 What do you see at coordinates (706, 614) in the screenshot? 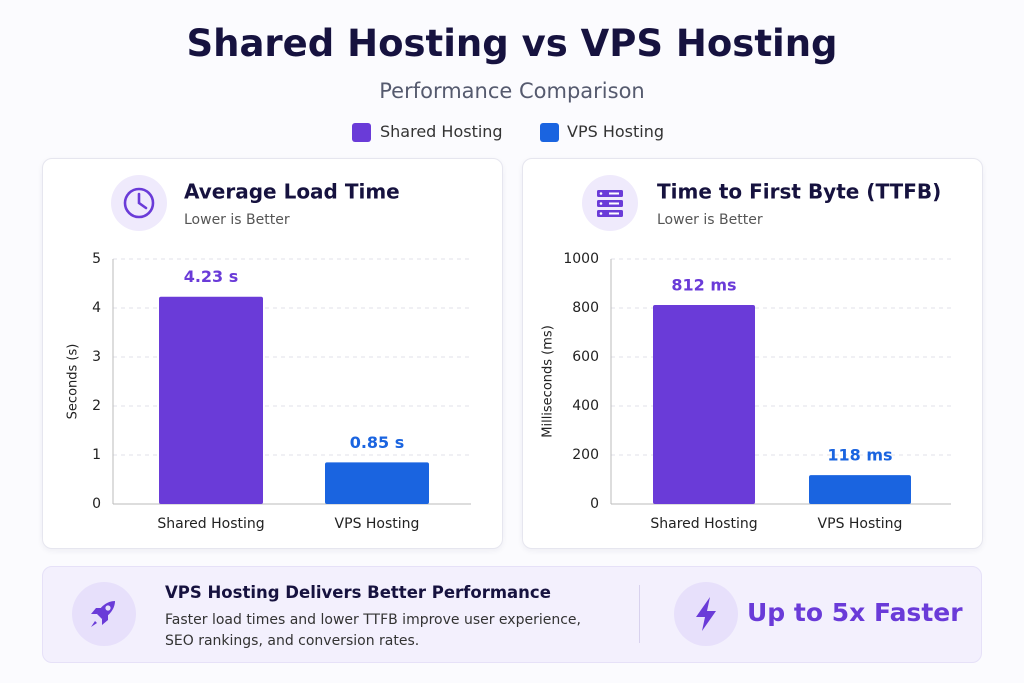
I see `lightning-icon` at bounding box center [706, 614].